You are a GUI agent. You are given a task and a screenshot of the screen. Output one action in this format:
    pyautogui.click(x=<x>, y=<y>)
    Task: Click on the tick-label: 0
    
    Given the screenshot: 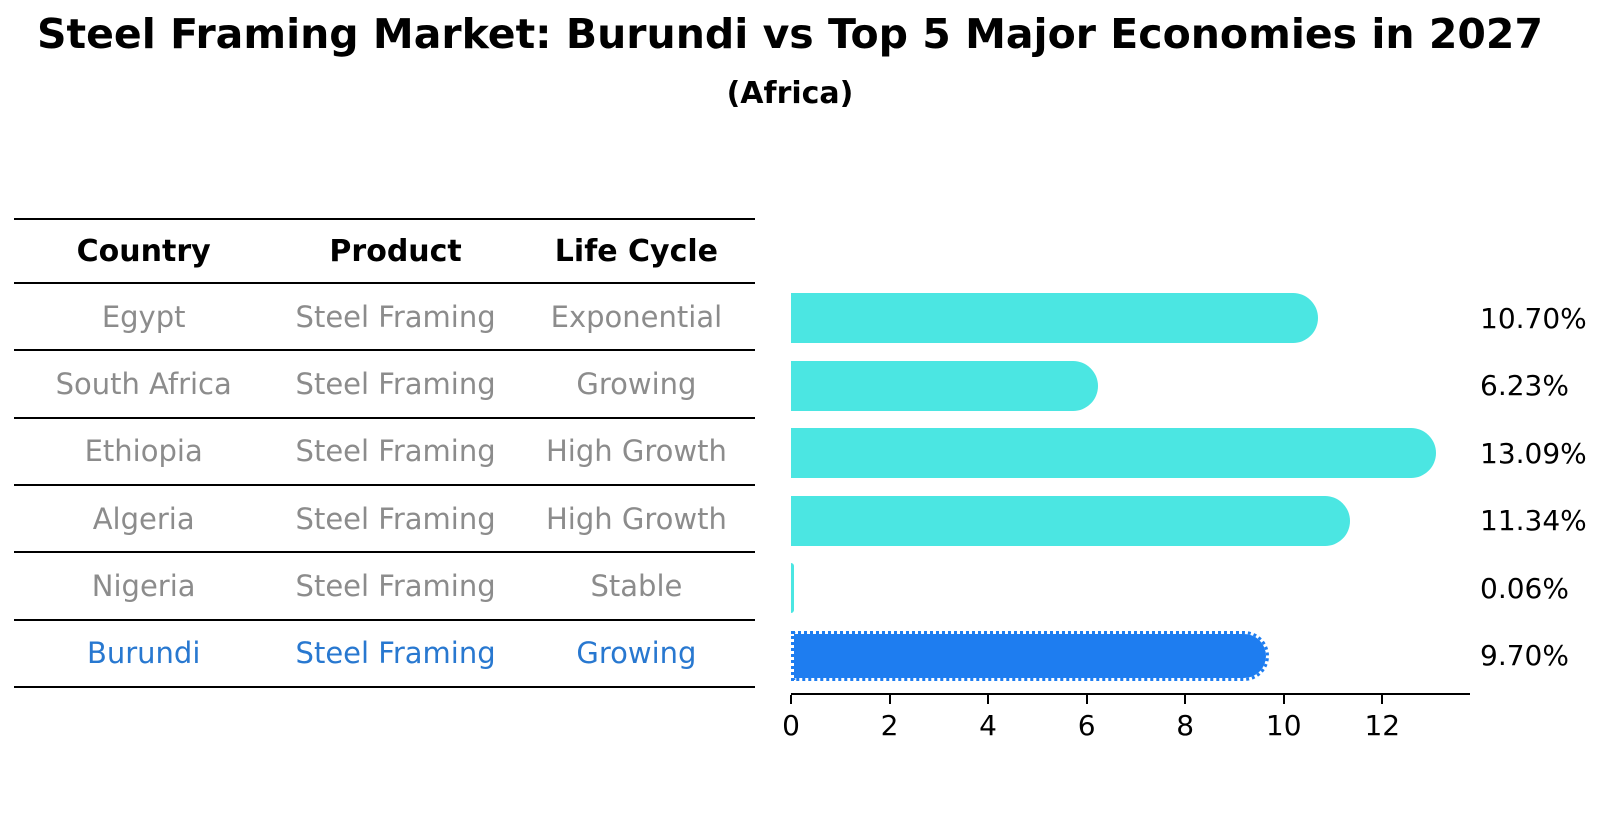 What is the action you would take?
    pyautogui.click(x=791, y=725)
    